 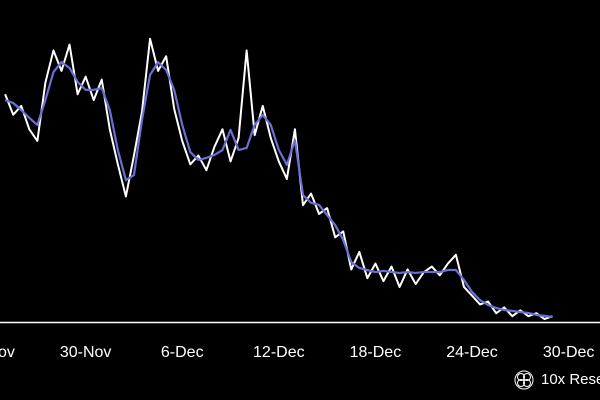 What do you see at coordinates (182, 352) in the screenshot?
I see `x-tick-label: 6-Dec` at bounding box center [182, 352].